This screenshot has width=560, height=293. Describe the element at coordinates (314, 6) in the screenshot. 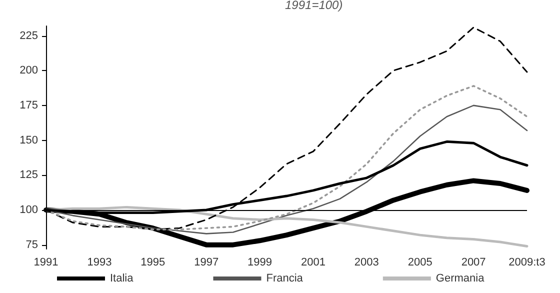

I see `chart-title: 1991=100)` at that location.